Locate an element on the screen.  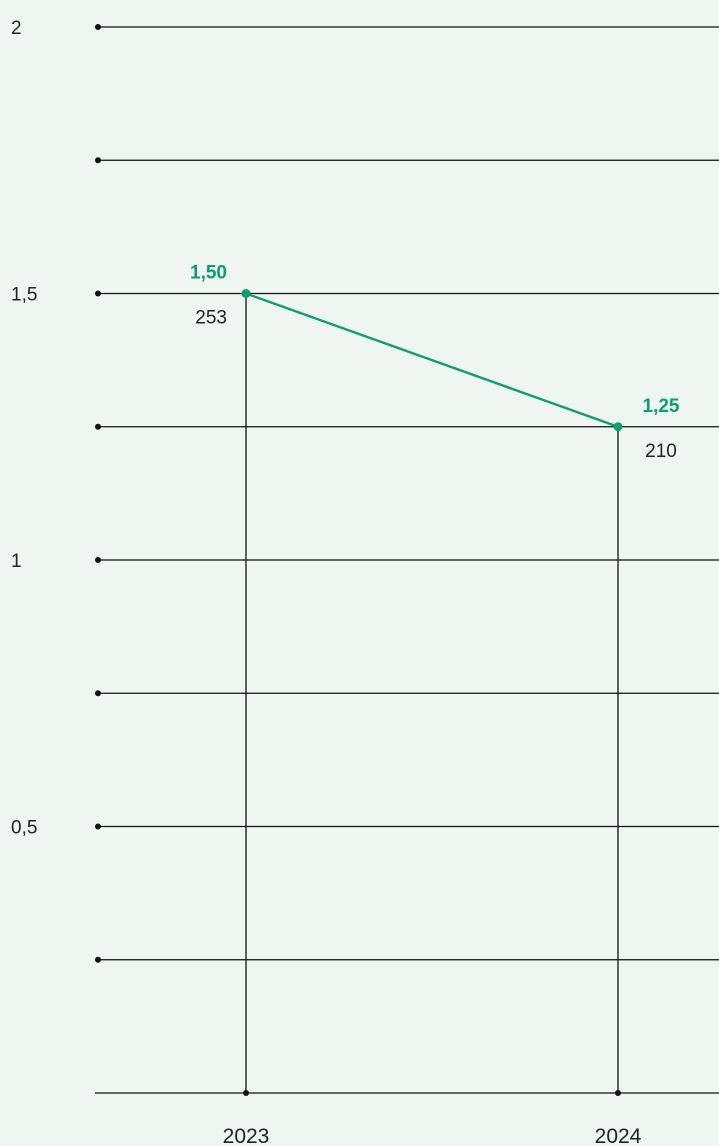
series-line is located at coordinates (432, 360).